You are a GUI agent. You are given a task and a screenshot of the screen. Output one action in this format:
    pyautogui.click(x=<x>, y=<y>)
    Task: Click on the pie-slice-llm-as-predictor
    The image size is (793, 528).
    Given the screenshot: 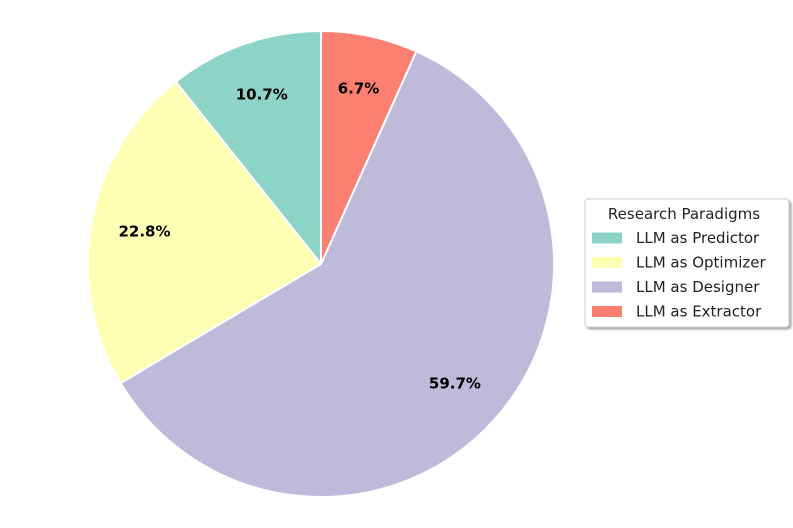 What is the action you would take?
    pyautogui.click(x=248, y=147)
    